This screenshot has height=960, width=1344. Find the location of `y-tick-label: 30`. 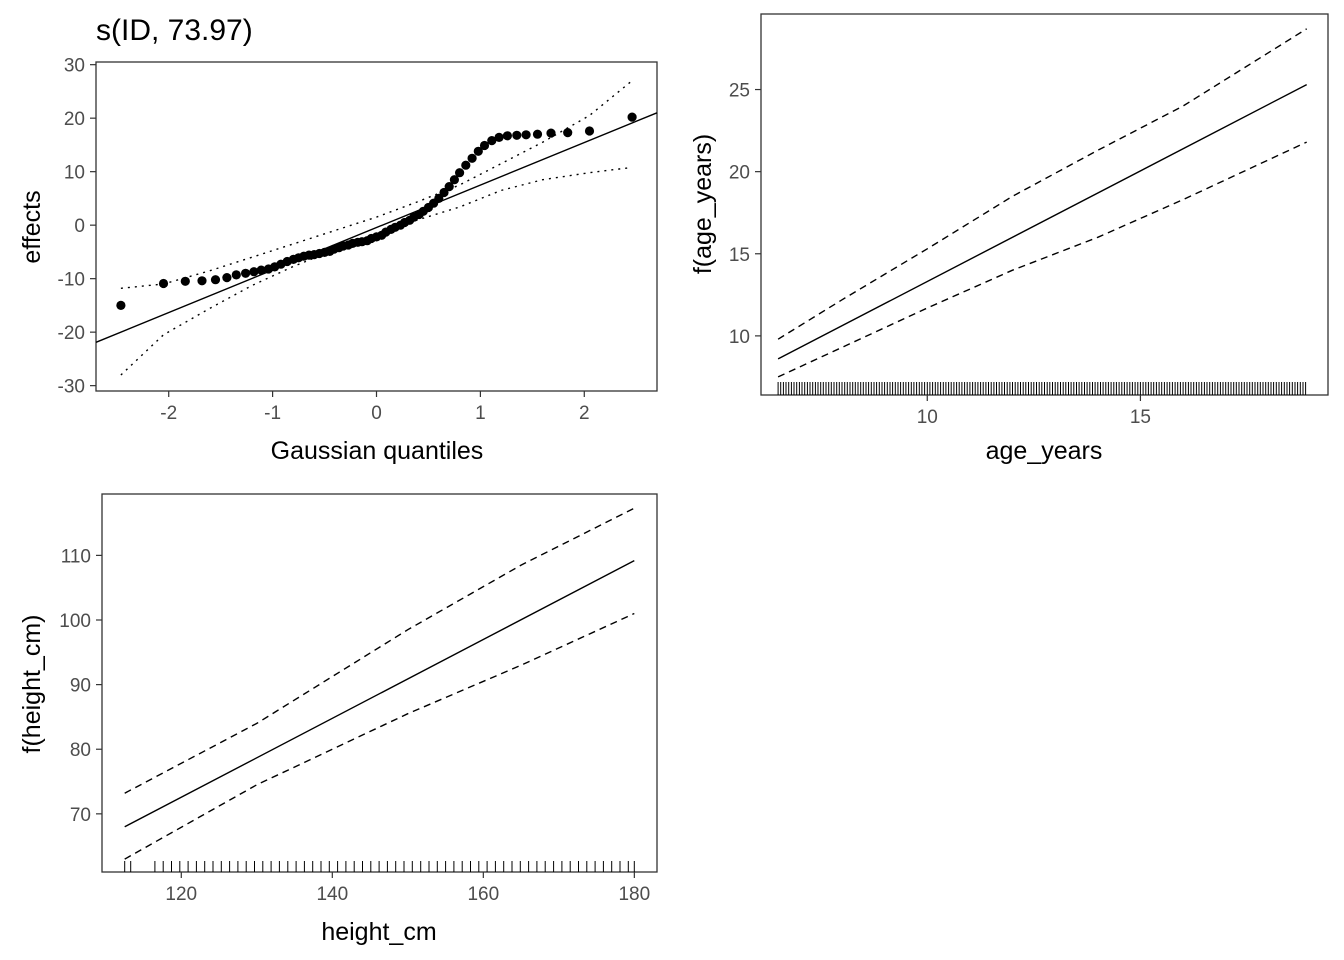

y-tick-label: 30 is located at coordinates (74, 66).